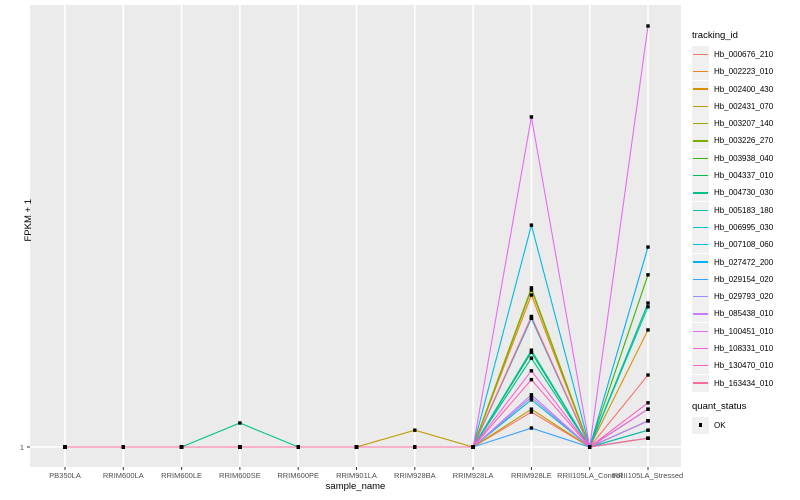  I want to click on legend-item-Hb_003938_040: Hb_003938_040, so click(745, 158).